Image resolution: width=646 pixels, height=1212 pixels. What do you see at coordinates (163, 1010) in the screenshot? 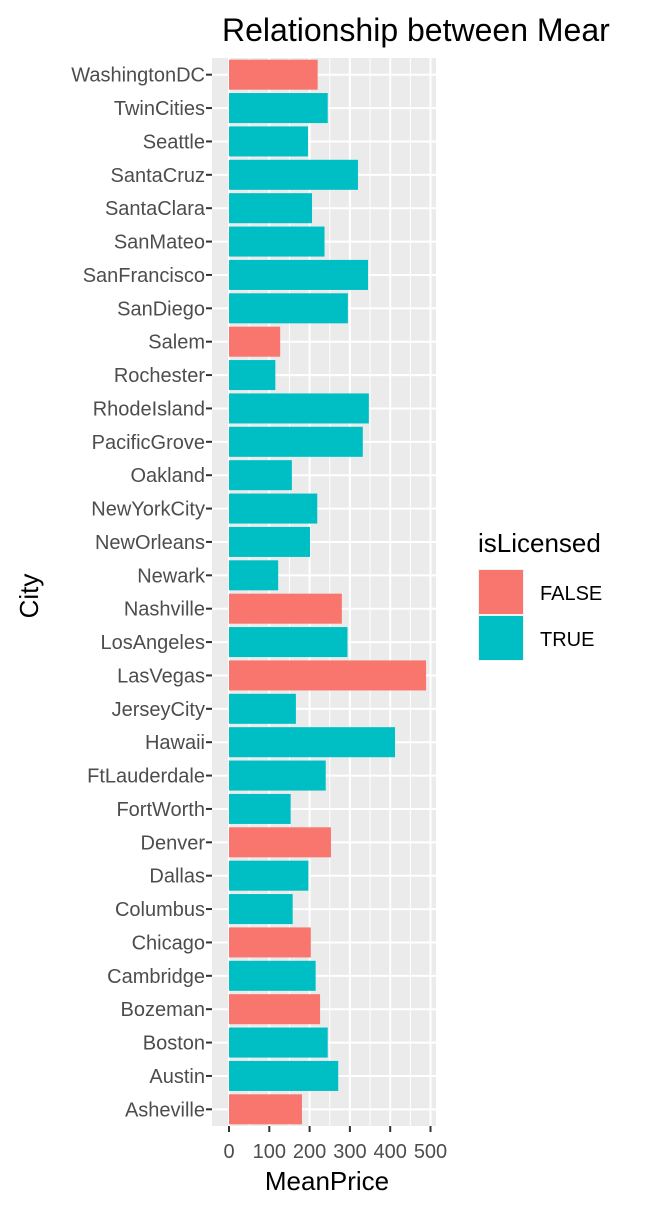
I see `y-tick-label: Bozeman` at bounding box center [163, 1010].